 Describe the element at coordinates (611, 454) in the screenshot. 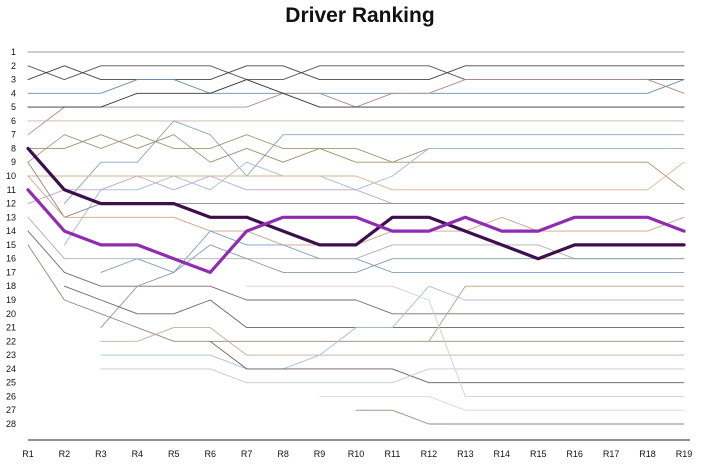

I see `x-tick-label: R17` at that location.